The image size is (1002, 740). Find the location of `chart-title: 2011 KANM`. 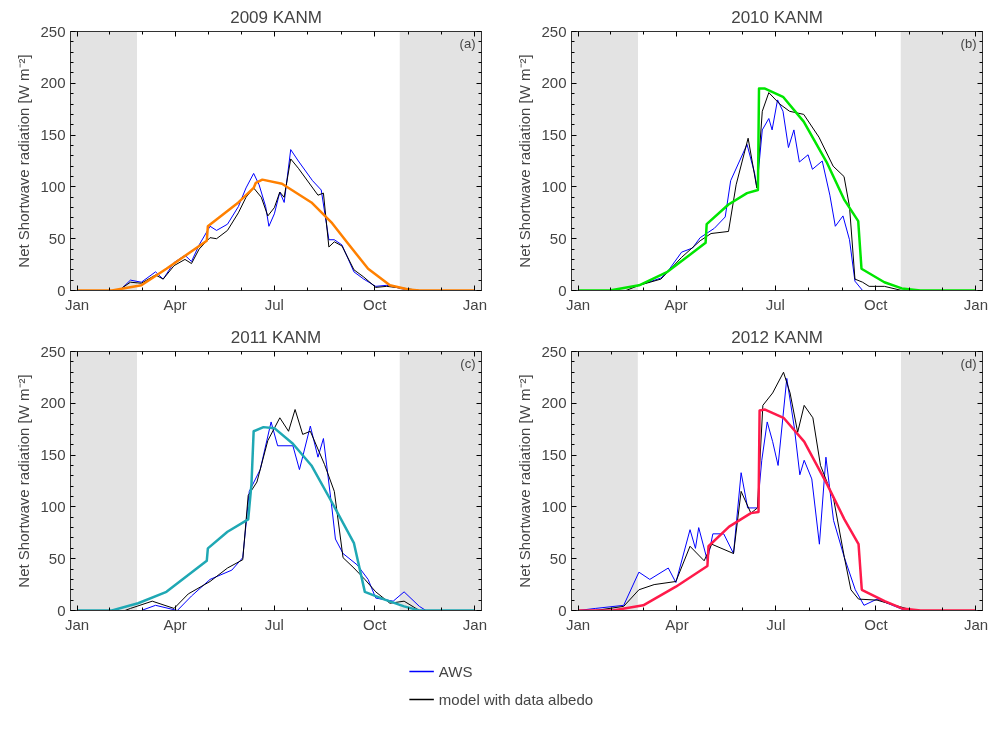

chart-title: 2011 KANM is located at coordinates (276, 337).